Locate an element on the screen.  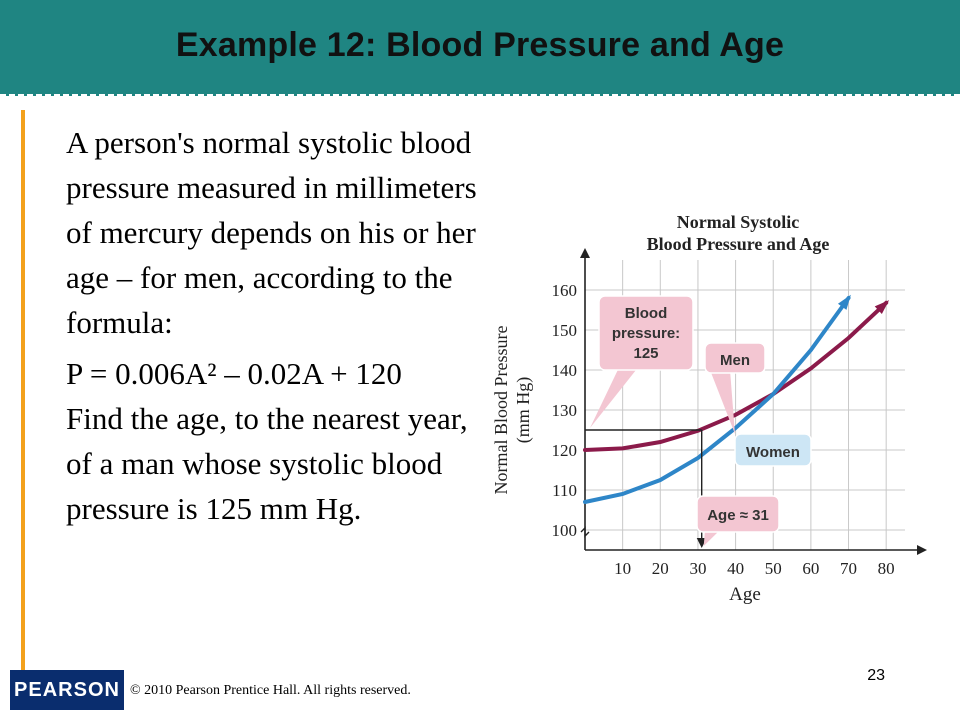
women-callout-label: Women is located at coordinates (773, 452).